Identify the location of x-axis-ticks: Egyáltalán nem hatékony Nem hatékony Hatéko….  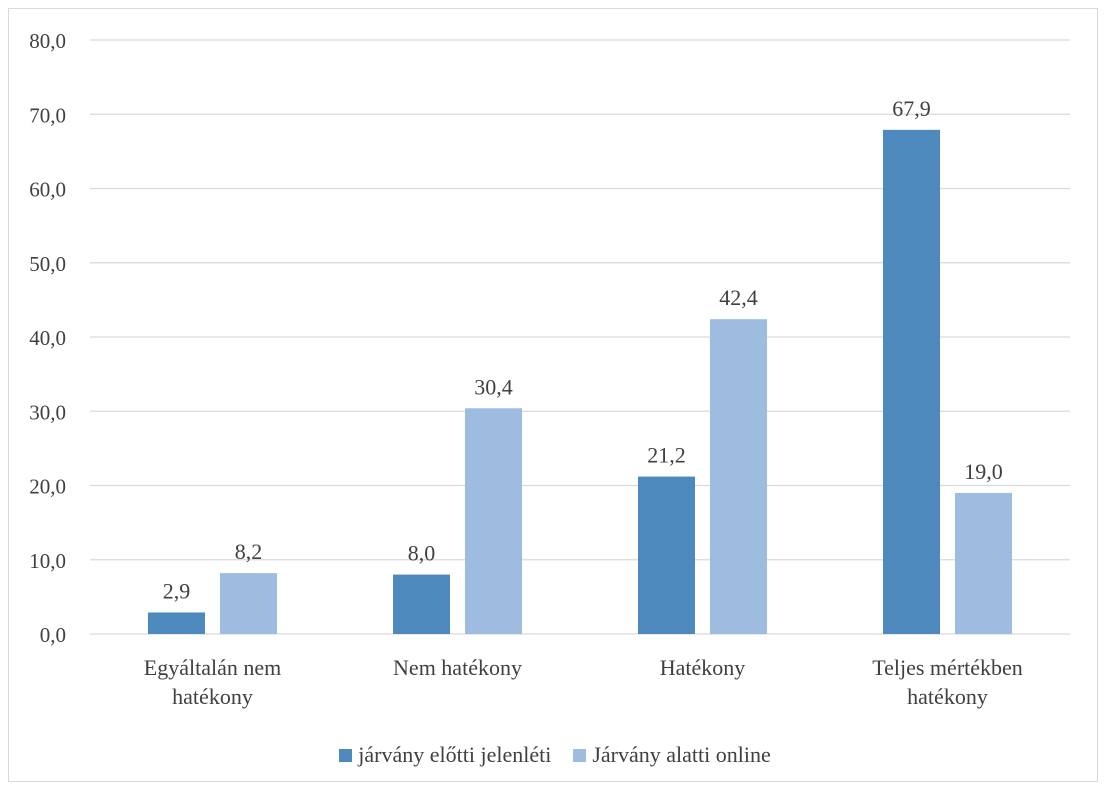
(583, 682).